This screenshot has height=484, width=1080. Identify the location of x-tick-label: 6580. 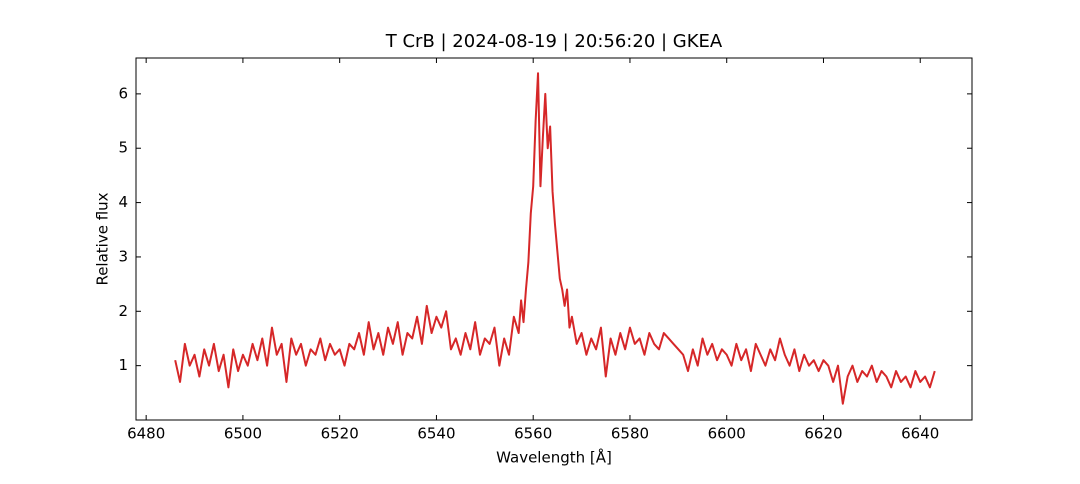
(630, 434).